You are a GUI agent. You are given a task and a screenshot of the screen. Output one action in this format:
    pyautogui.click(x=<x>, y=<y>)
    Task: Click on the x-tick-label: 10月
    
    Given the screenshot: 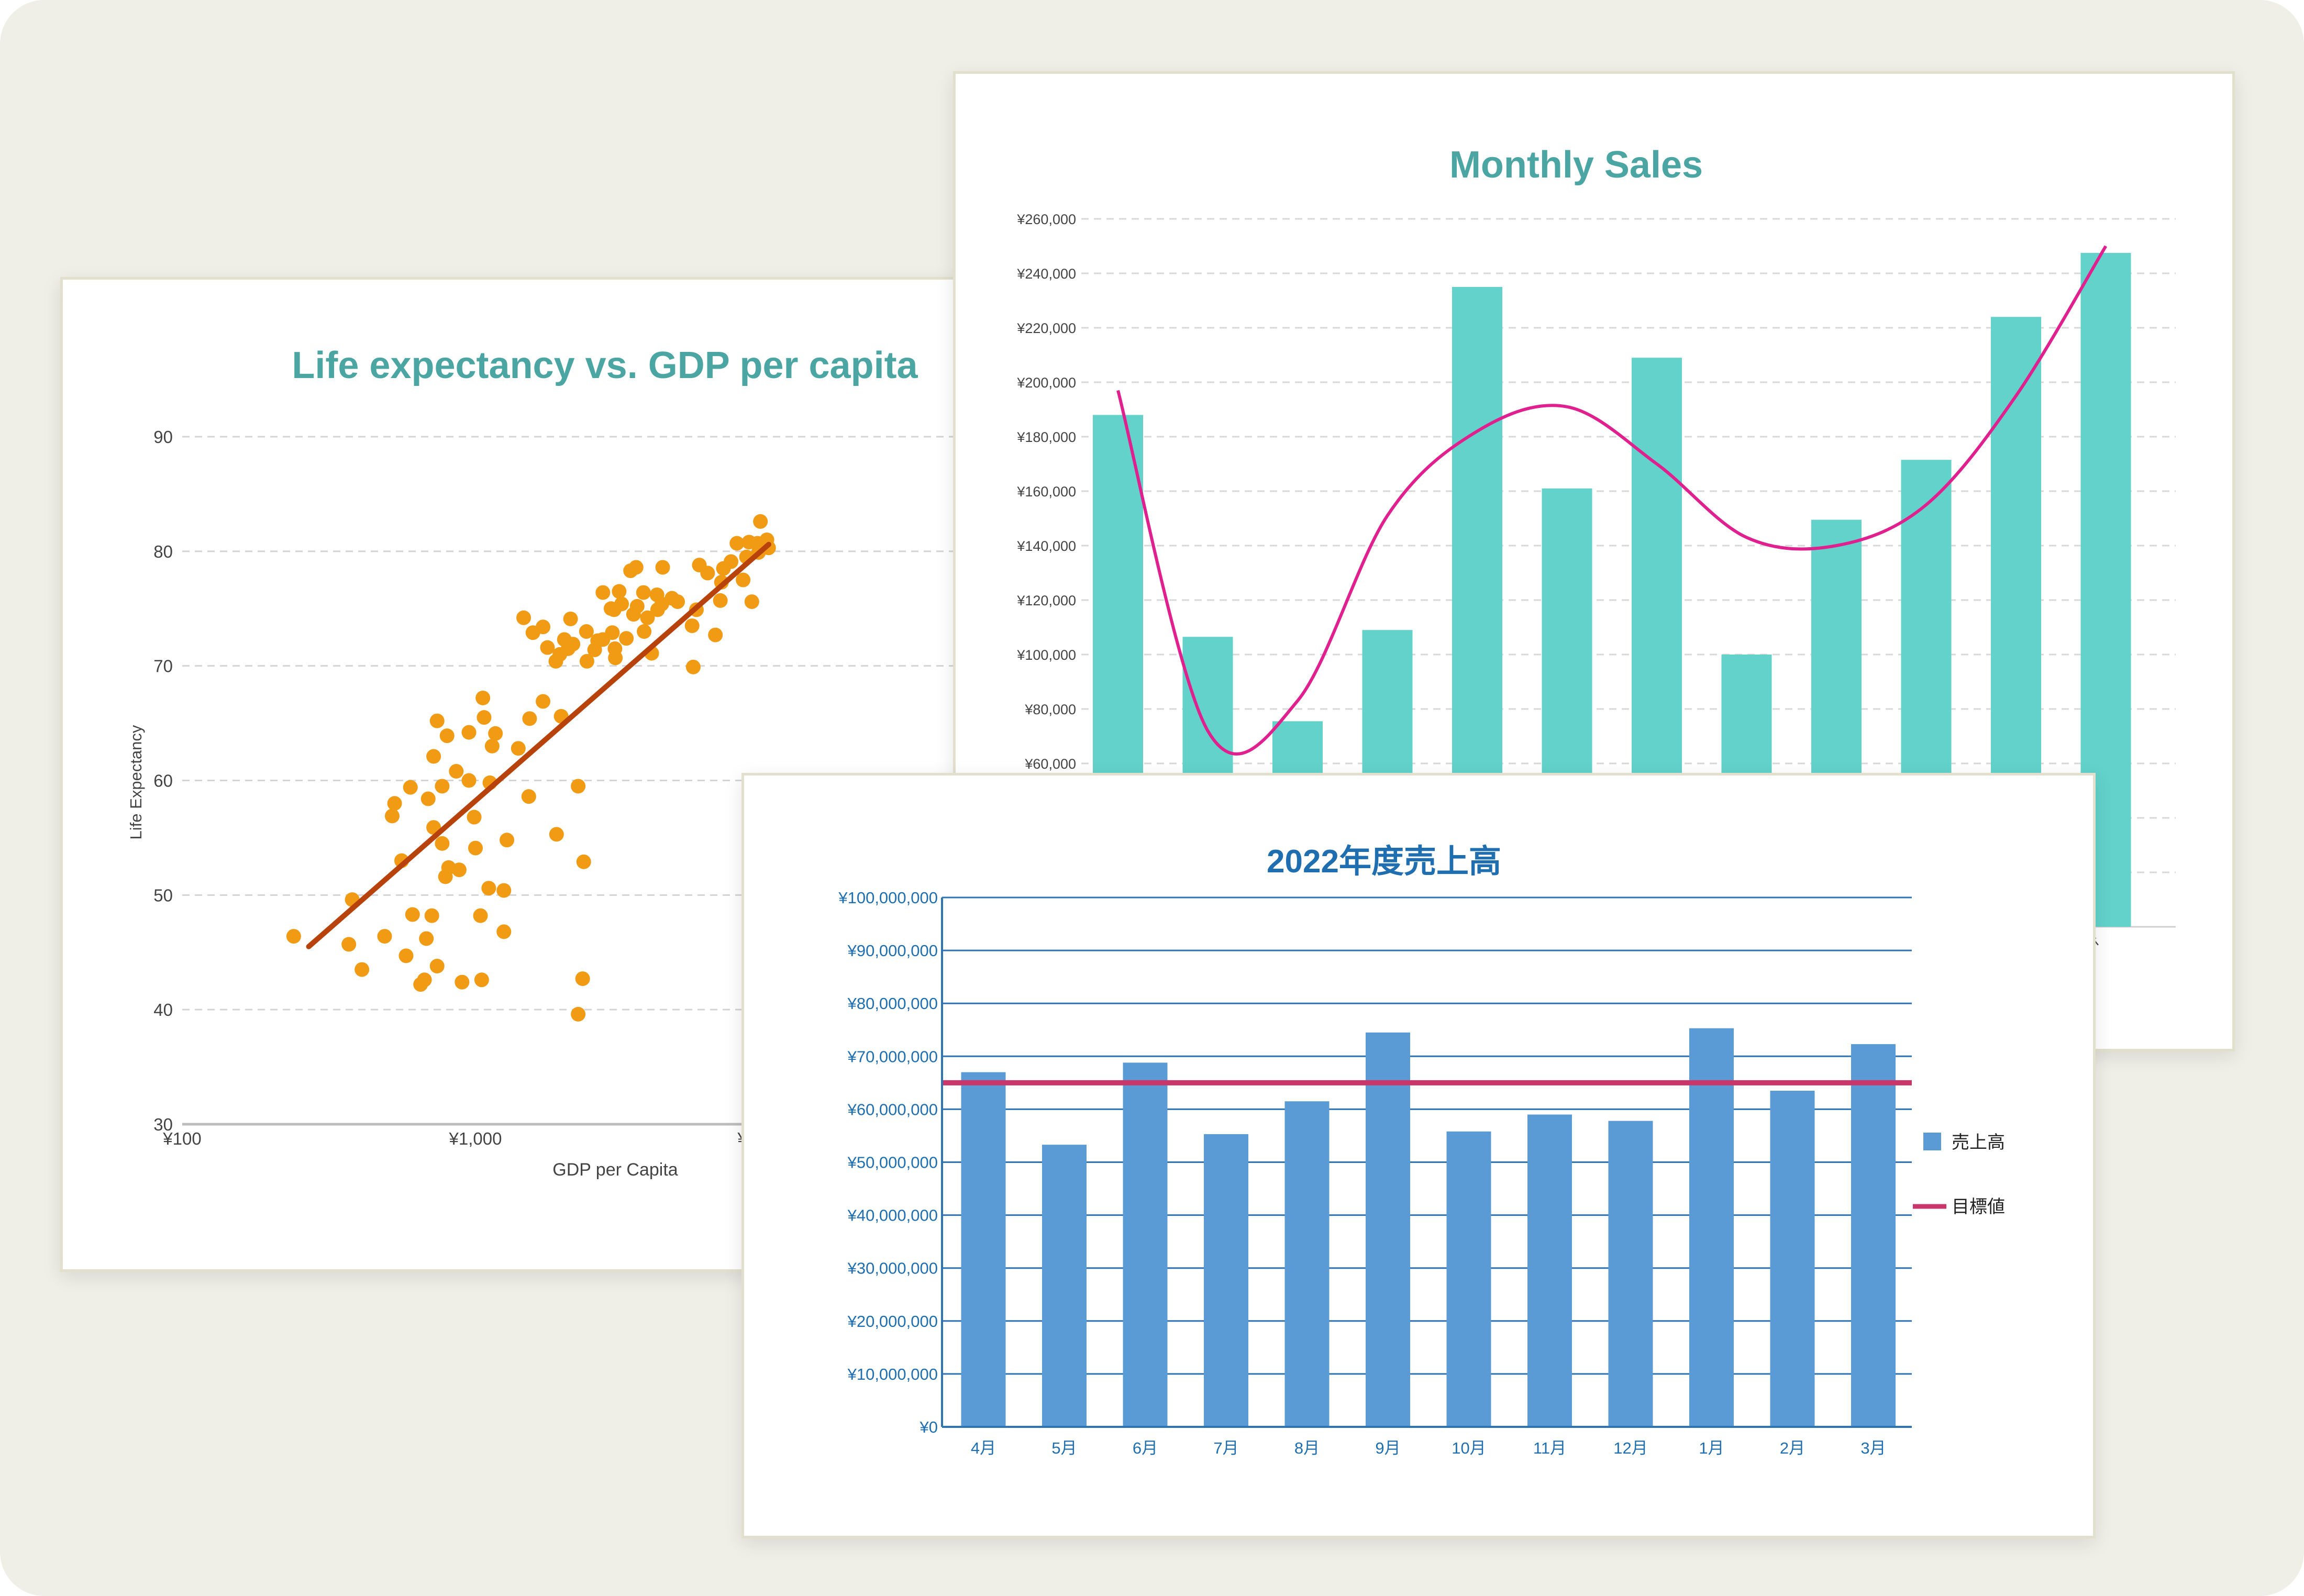 What is the action you would take?
    pyautogui.click(x=1469, y=1448)
    